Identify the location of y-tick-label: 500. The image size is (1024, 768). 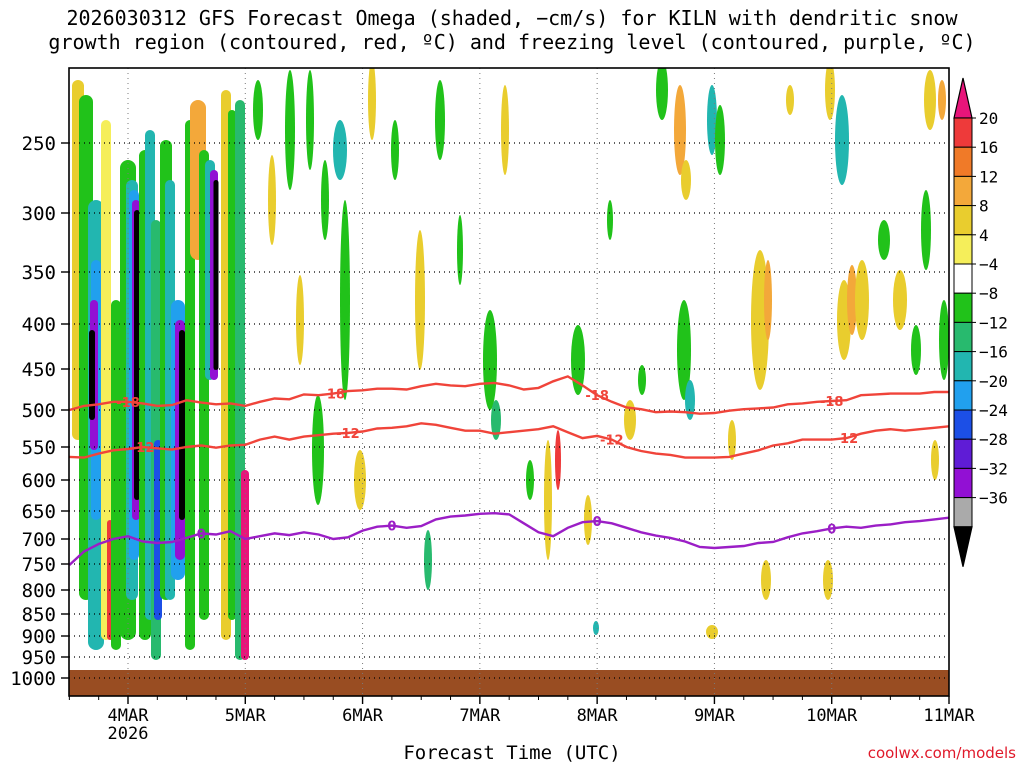
(39, 411).